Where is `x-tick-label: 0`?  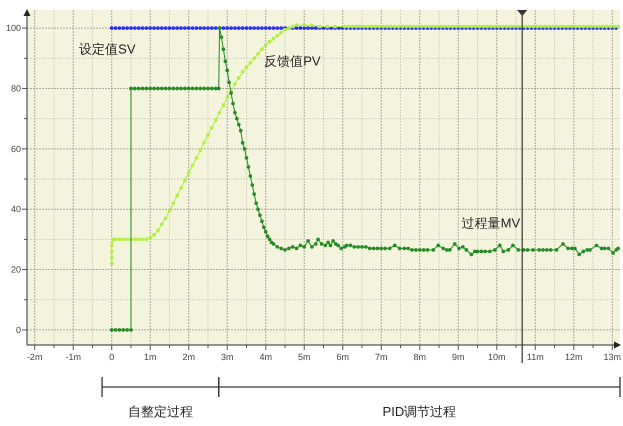
x-tick-label: 0 is located at coordinates (111, 357).